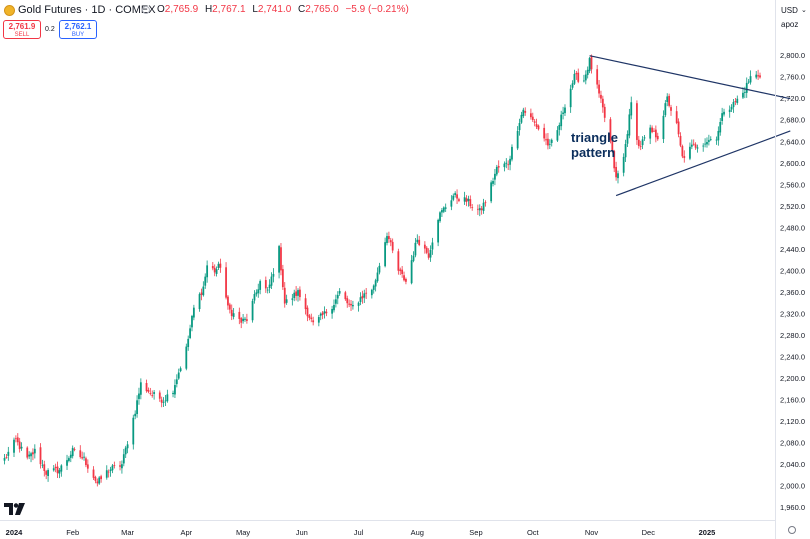  What do you see at coordinates (243, 532) in the screenshot?
I see `x-tick-label: May` at bounding box center [243, 532].